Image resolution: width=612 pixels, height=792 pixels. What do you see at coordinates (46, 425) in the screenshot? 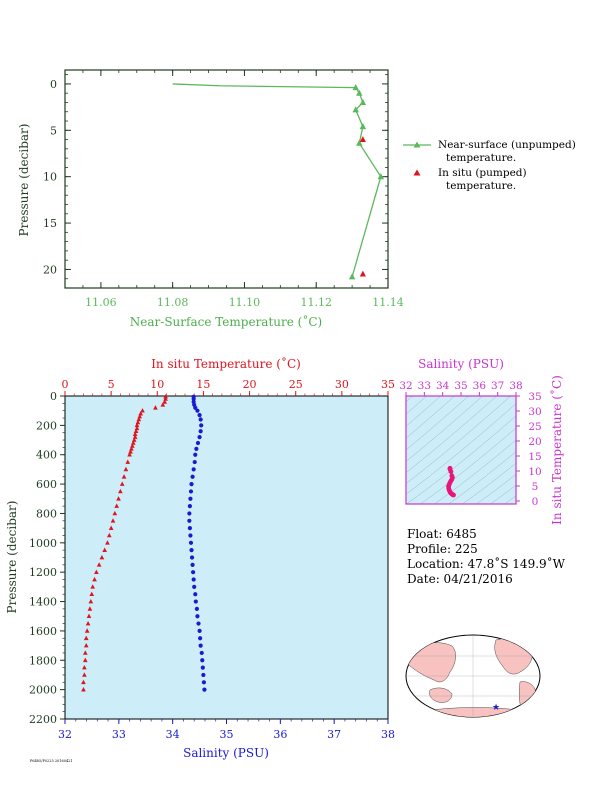
I see `pres-tick-label: 200` at bounding box center [46, 425].